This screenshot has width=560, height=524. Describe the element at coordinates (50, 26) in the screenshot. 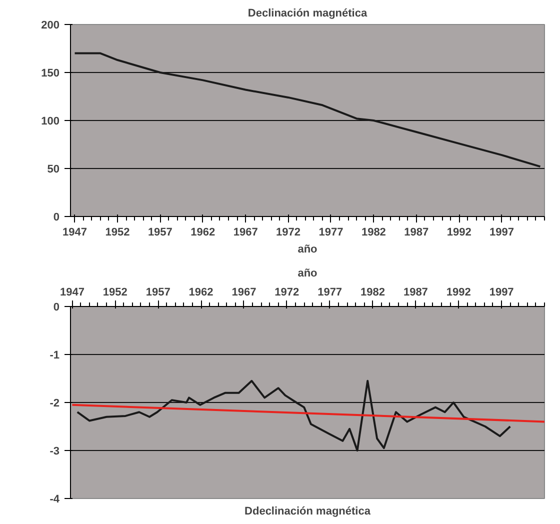

I see `y-tick-label: 200` at that location.